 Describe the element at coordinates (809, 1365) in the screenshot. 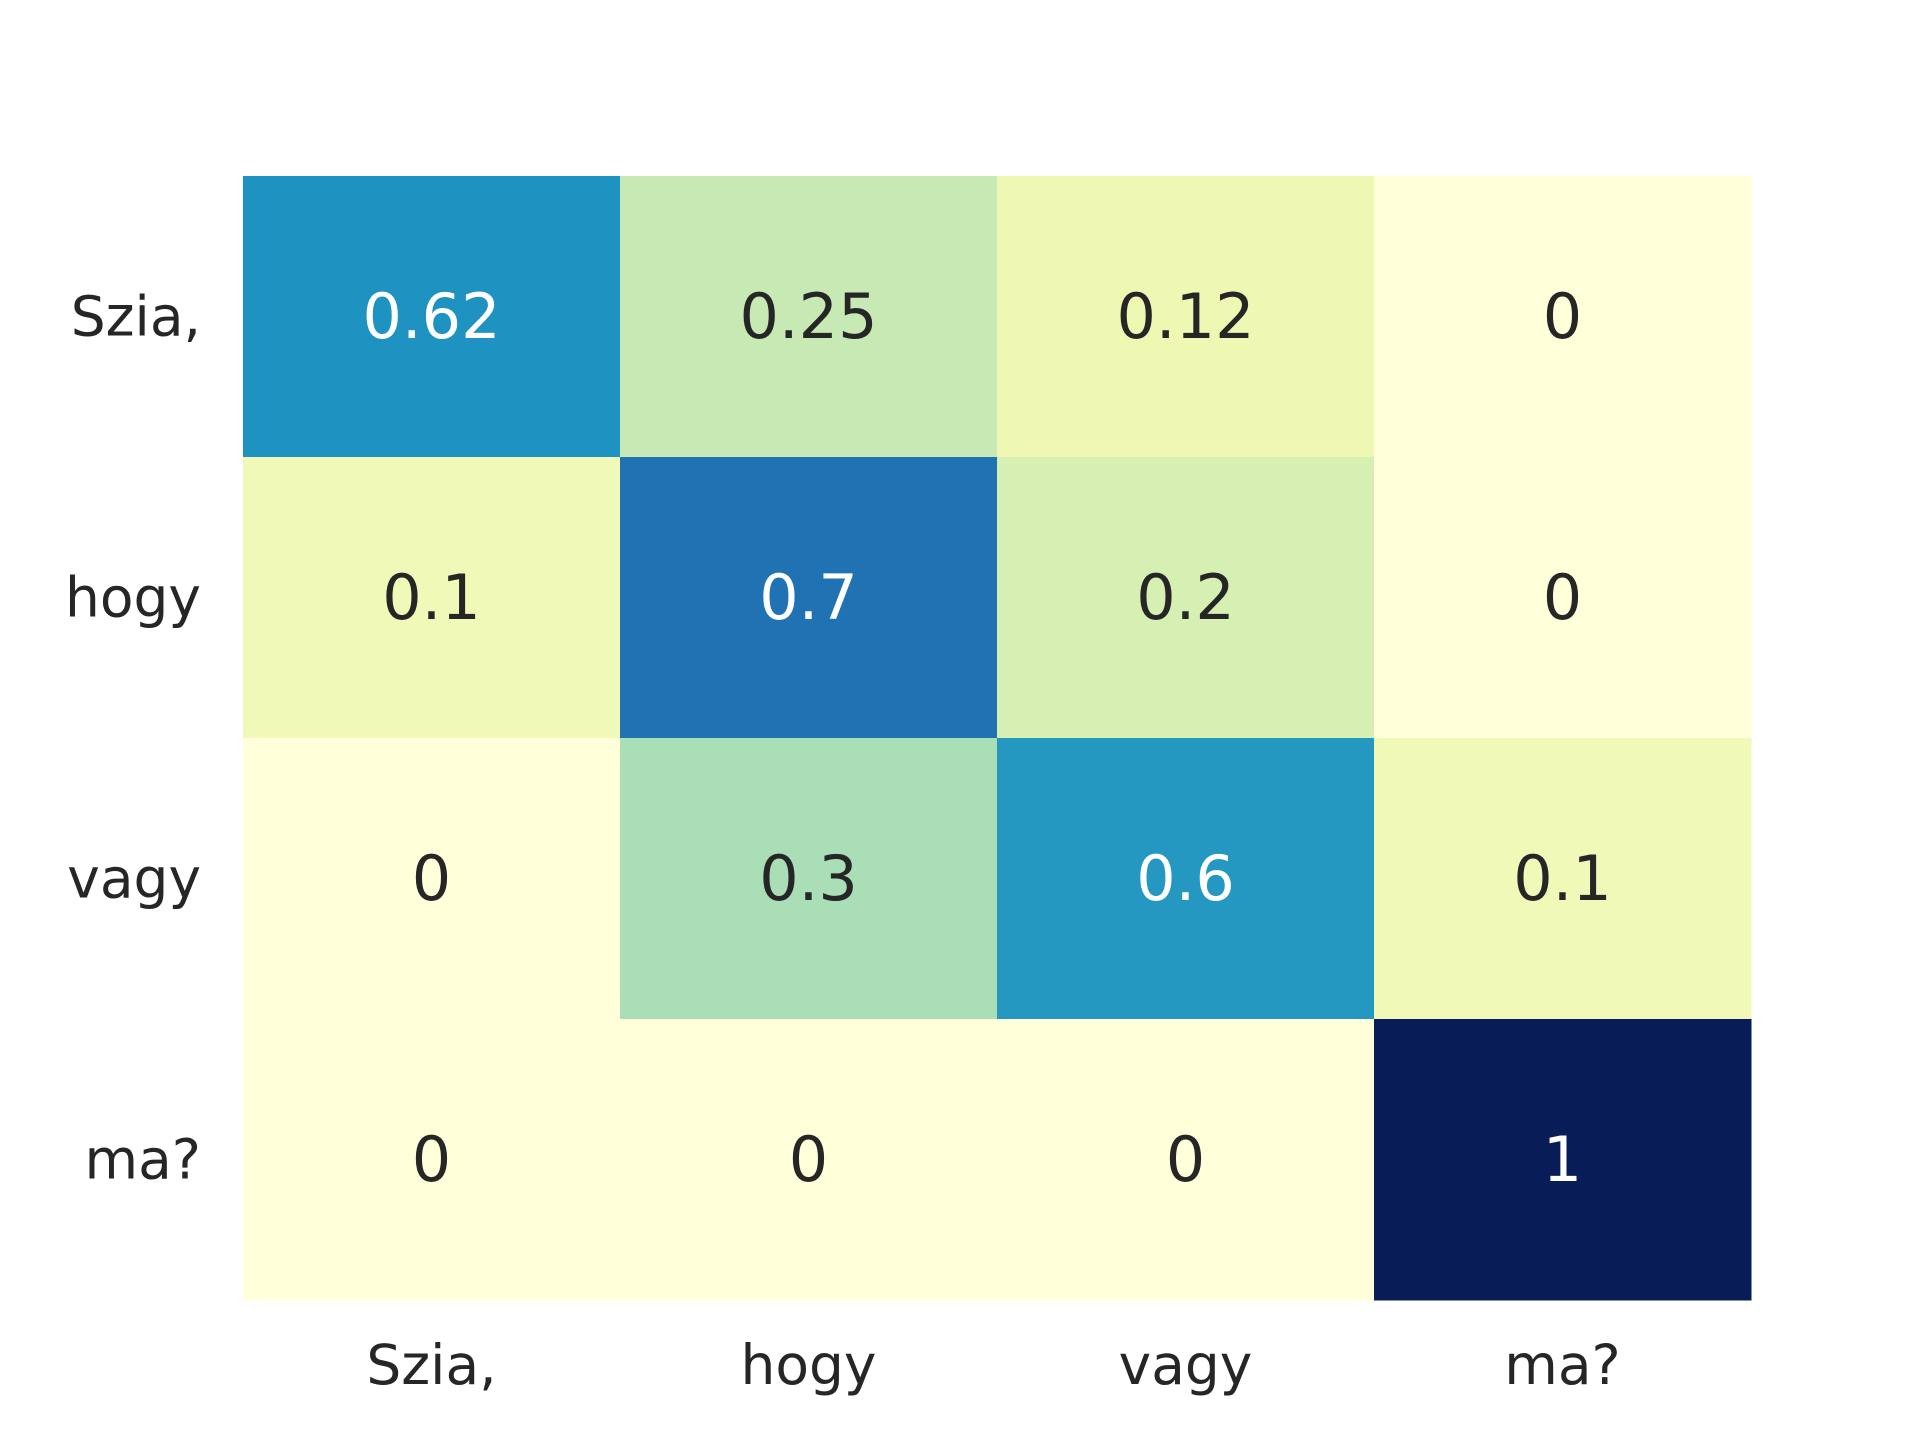

I see `x-tick-label: hogy` at that location.